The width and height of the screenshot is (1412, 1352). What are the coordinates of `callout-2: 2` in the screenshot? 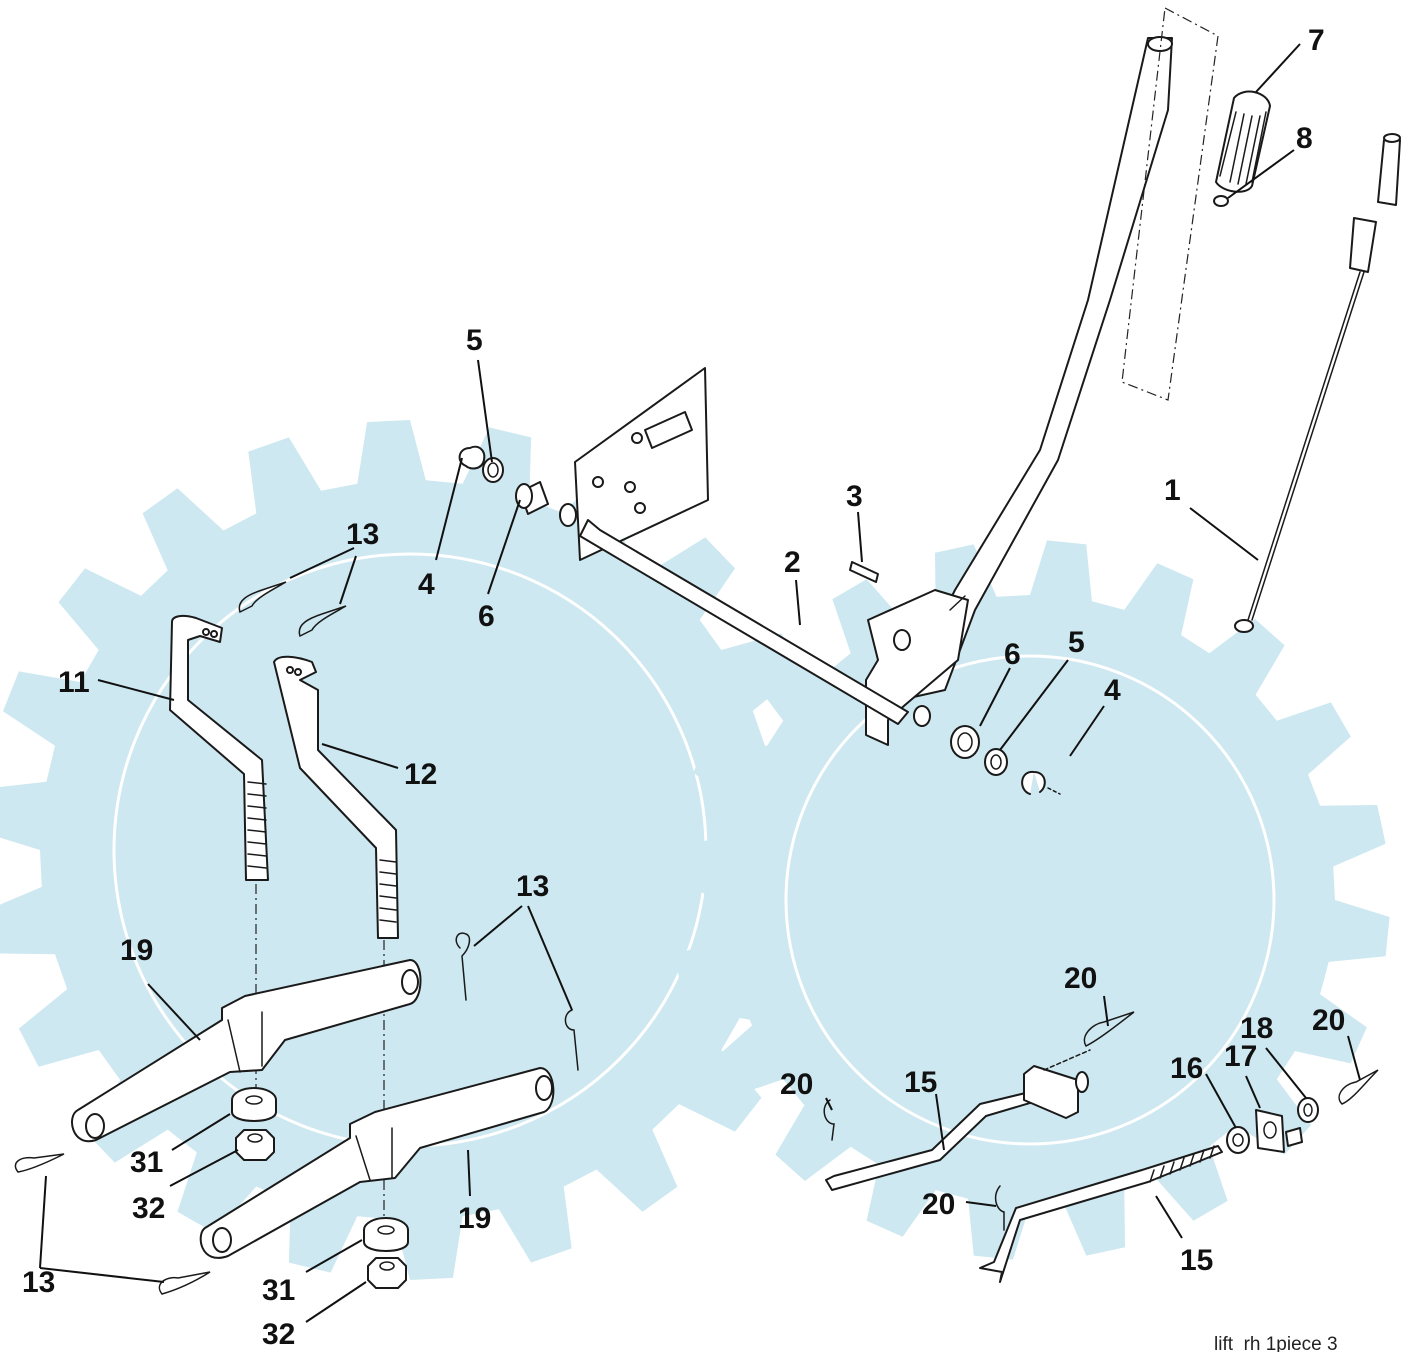 It's located at (792, 562).